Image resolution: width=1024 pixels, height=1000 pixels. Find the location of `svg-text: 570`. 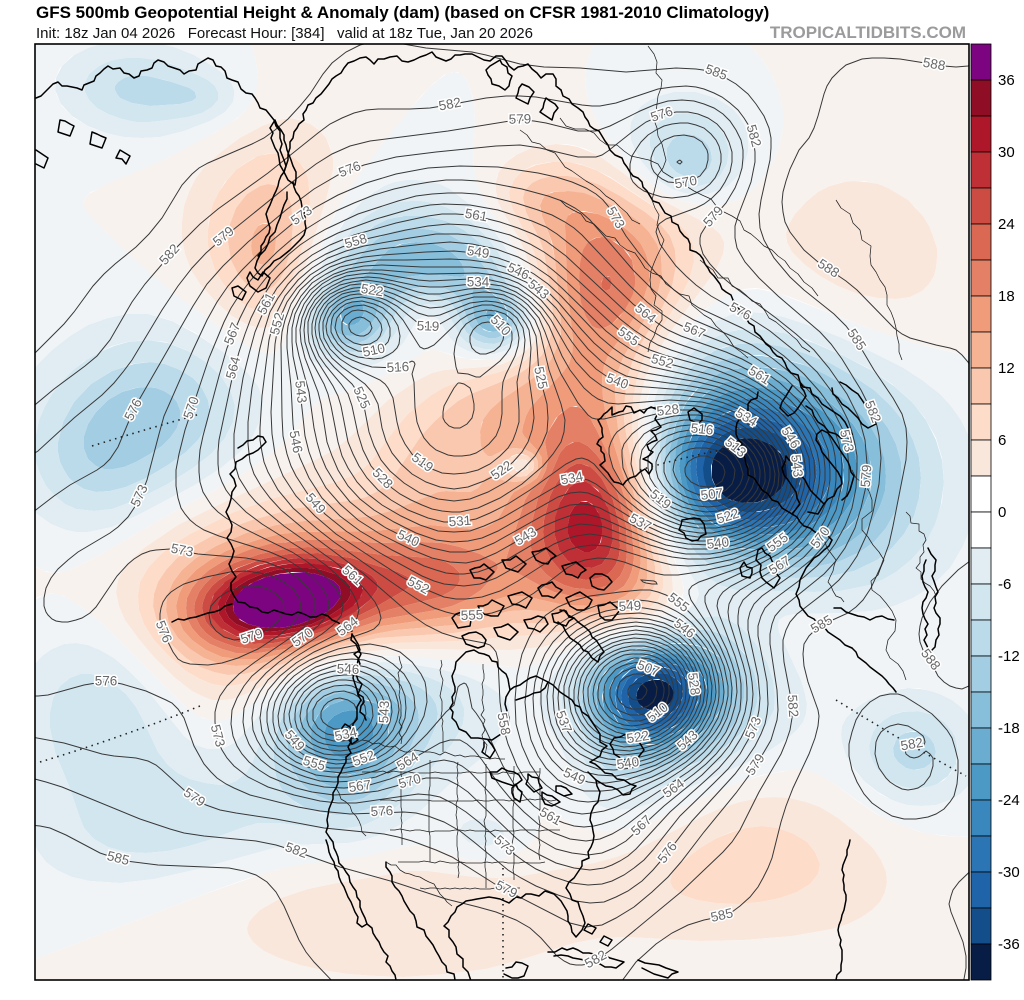

svg-text: 570 is located at coordinates (685, 182).